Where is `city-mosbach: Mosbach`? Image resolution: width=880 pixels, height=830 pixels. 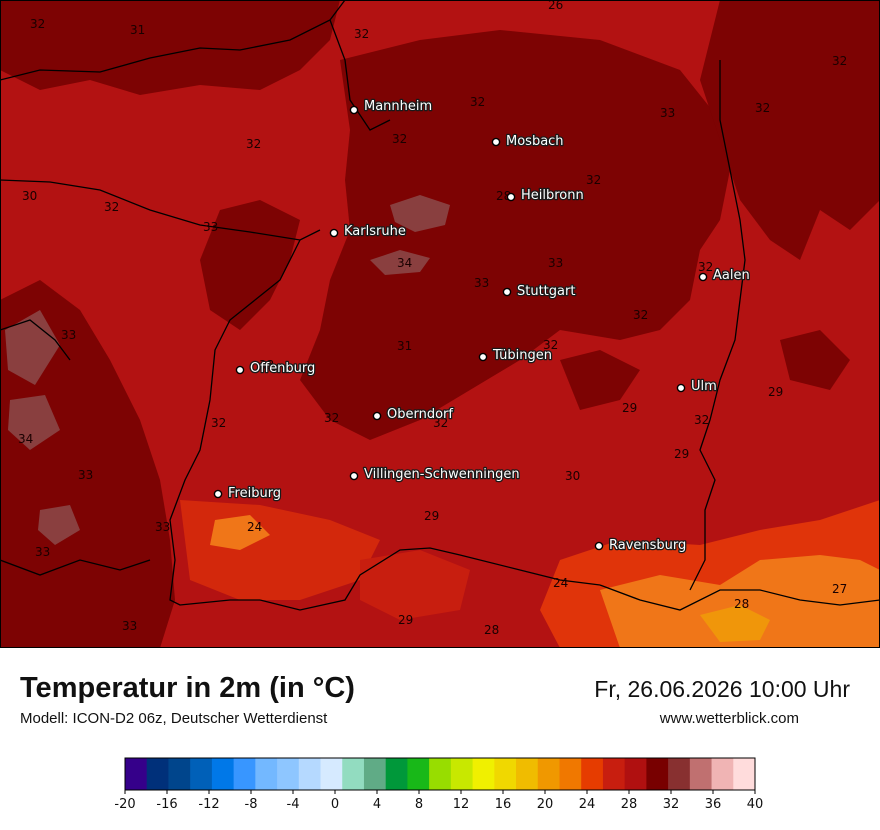 city-mosbach: Mosbach is located at coordinates (528, 141).